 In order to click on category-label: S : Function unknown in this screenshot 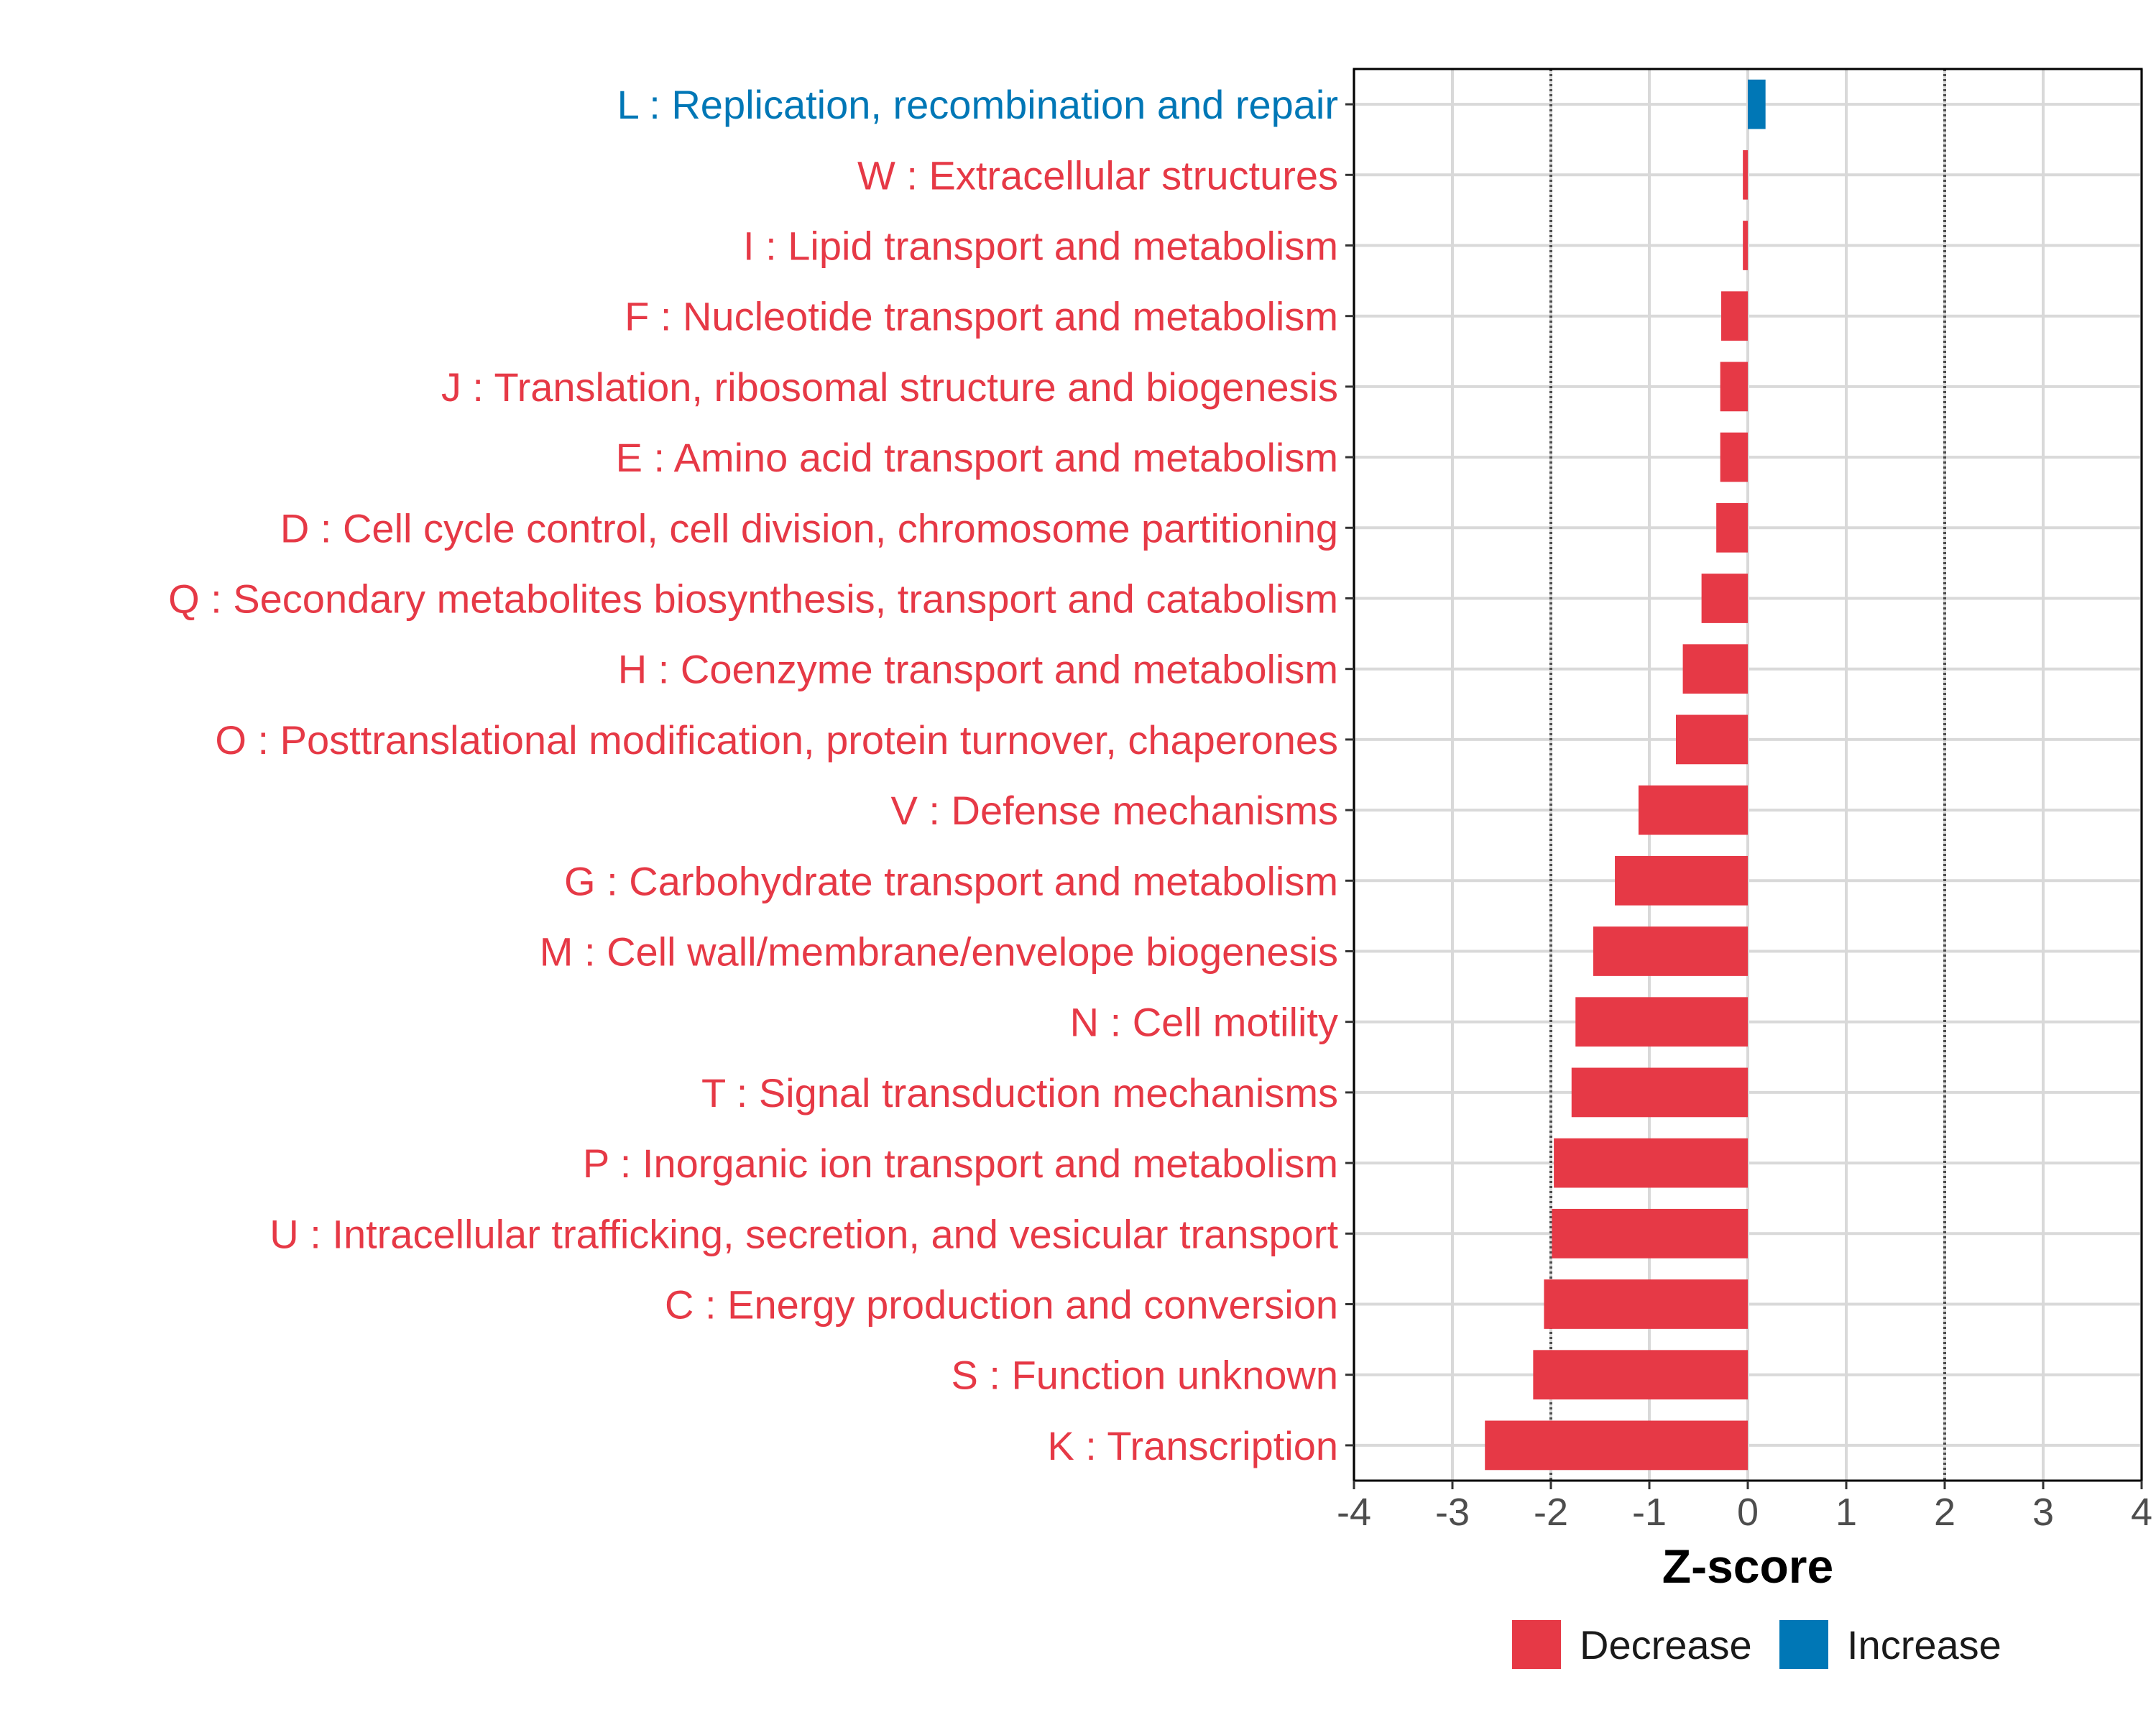, I will do `click(1144, 1375)`.